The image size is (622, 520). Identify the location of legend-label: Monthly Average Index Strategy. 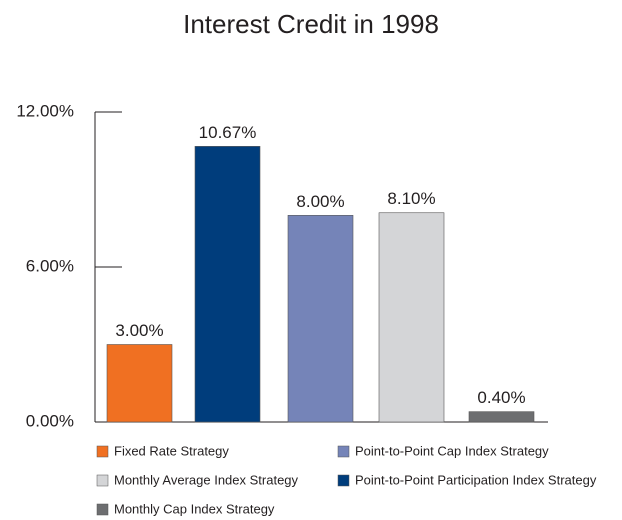
(206, 479).